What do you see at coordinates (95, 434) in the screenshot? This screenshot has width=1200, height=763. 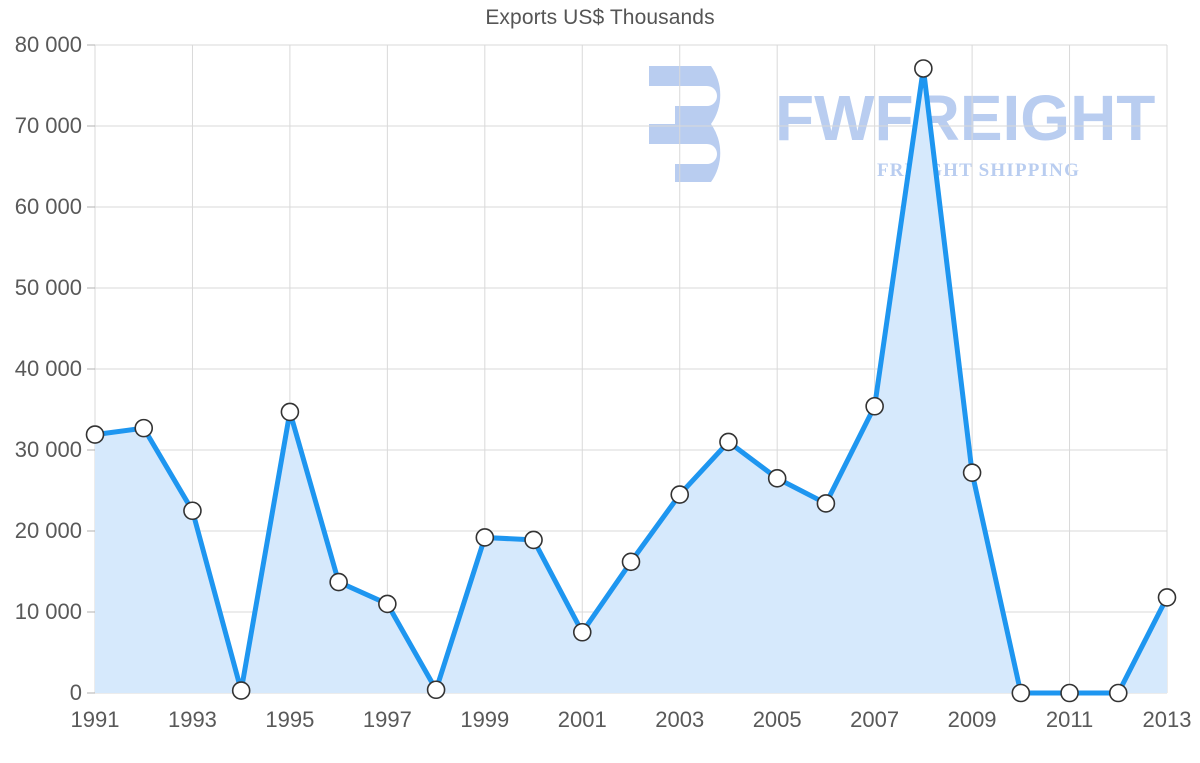 I see `data-point-marker: 1991: 31900` at bounding box center [95, 434].